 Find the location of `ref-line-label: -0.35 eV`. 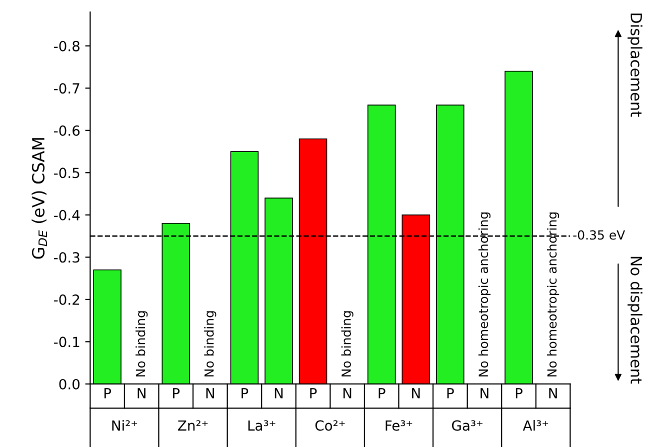

ref-line-label: -0.35 eV is located at coordinates (599, 235).